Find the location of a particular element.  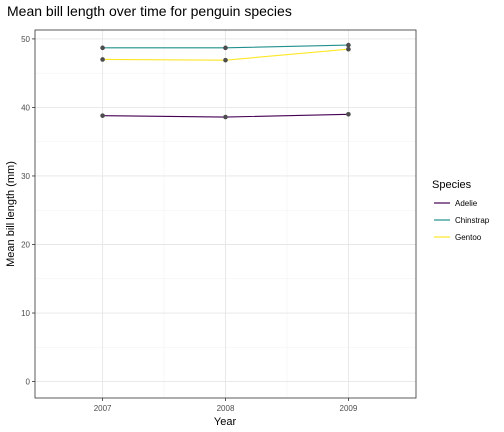

legend: Species Adelie Chinstrap Gentoo is located at coordinates (461, 210).